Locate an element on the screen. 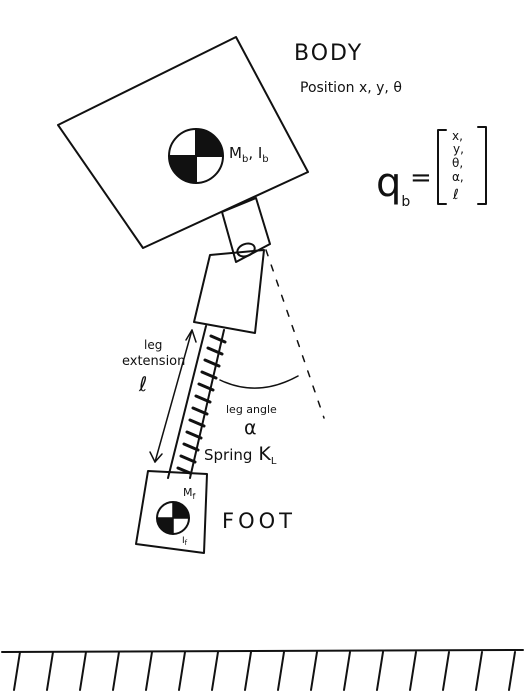 The image size is (525, 698). state-vector-entry: ℓ is located at coordinates (455, 195).